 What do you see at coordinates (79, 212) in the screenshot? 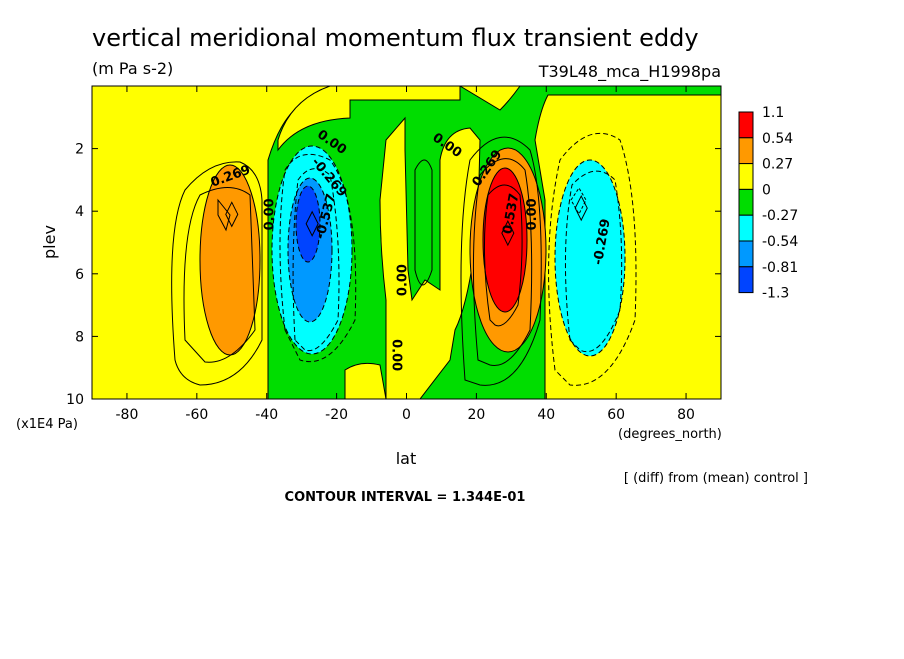
I see `y-tick-label: 4` at bounding box center [79, 212].